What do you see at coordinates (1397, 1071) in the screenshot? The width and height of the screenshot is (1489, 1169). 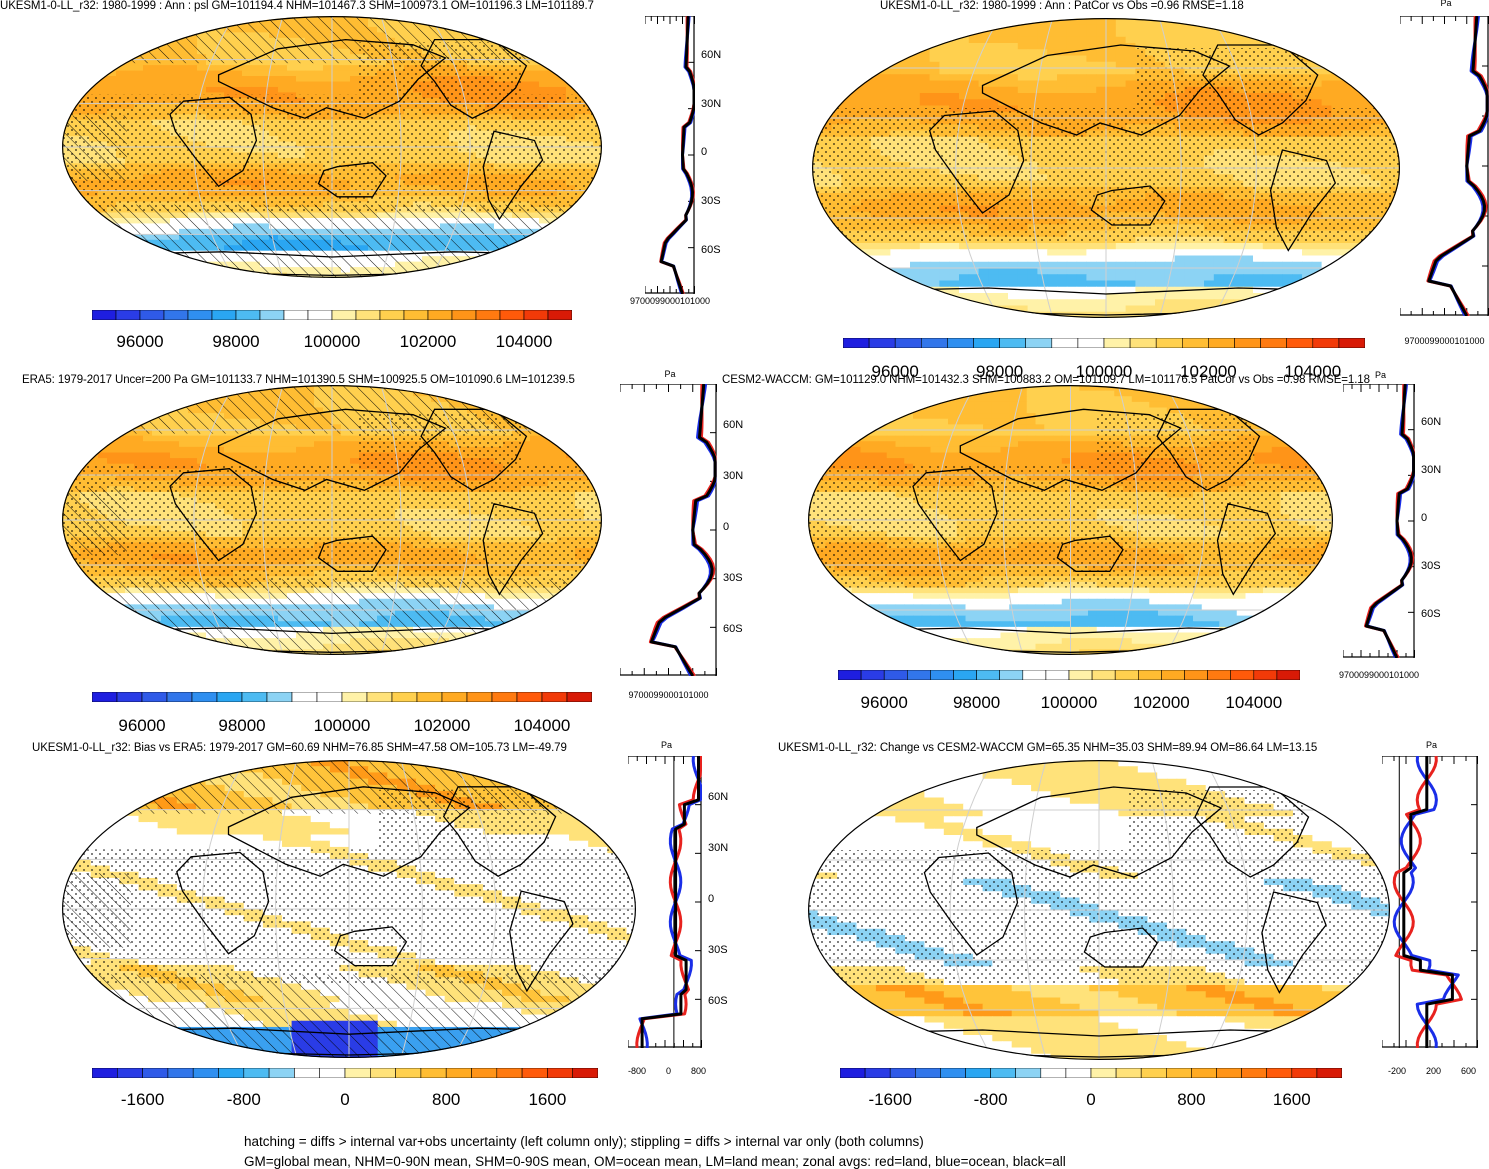 I see `zonal-x-tick-label: -200` at bounding box center [1397, 1071].